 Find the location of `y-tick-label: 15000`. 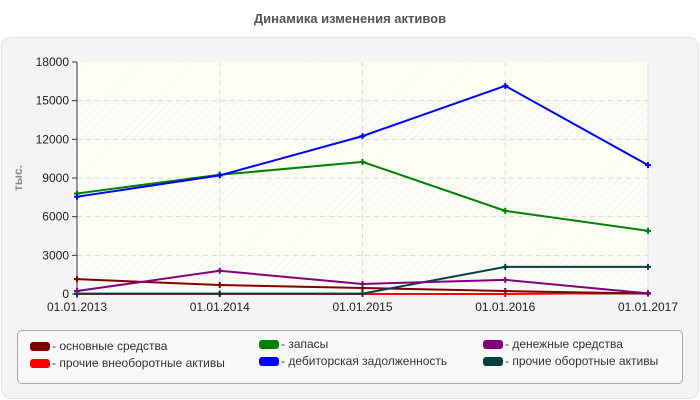

y-tick-label: 15000 is located at coordinates (53, 101).